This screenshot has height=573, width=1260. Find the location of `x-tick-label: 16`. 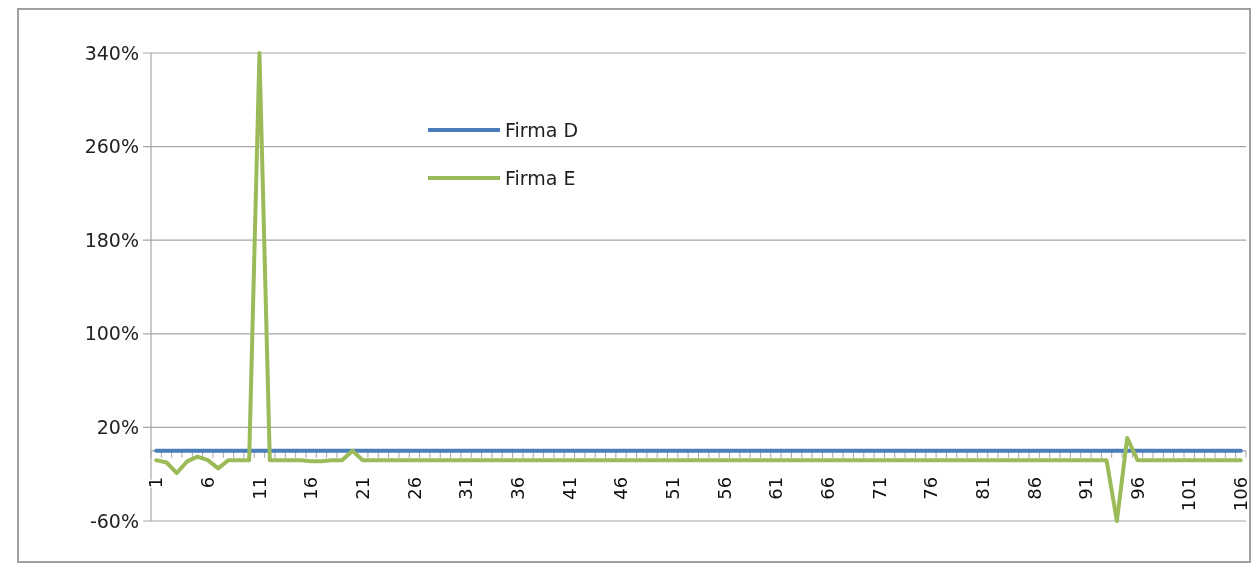

x-tick-label: 16 is located at coordinates (311, 488).